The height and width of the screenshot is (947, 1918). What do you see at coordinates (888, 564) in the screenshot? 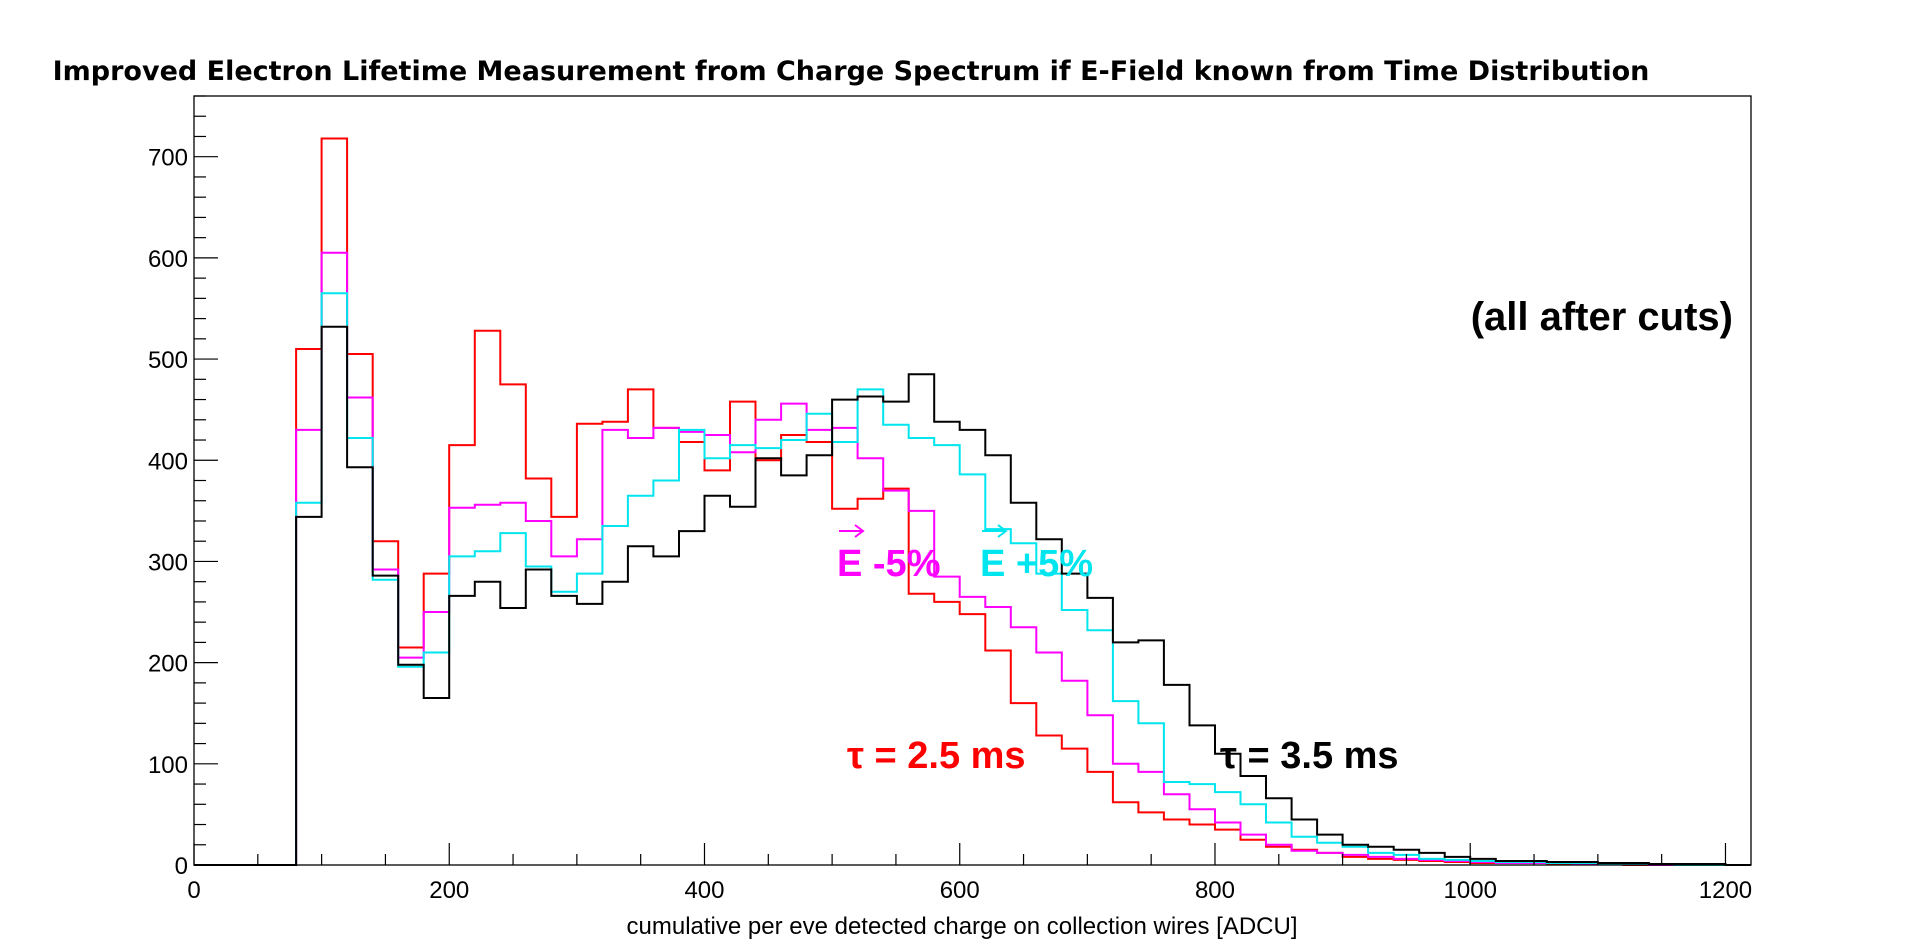
I see `svg-text: E -5%` at bounding box center [888, 564].